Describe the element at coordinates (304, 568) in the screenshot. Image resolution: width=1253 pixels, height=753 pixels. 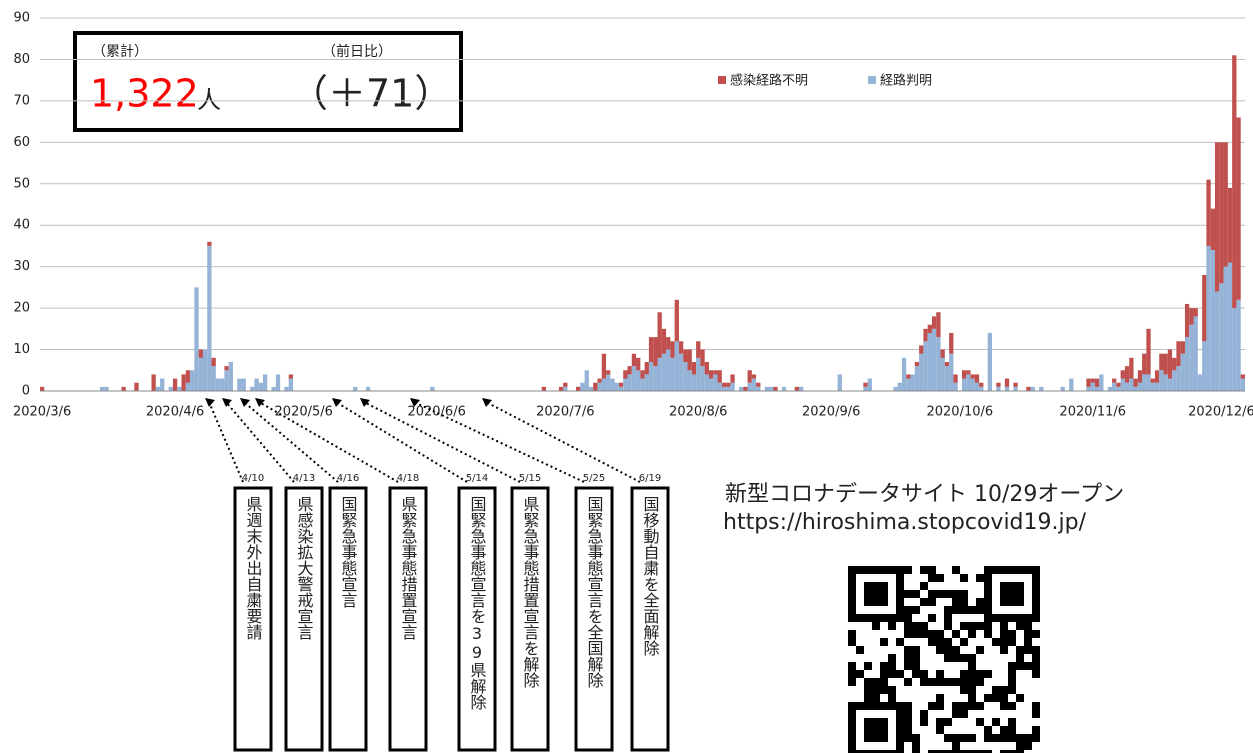
I see `annotation-text: 県感染拡大警戒宣言` at that location.